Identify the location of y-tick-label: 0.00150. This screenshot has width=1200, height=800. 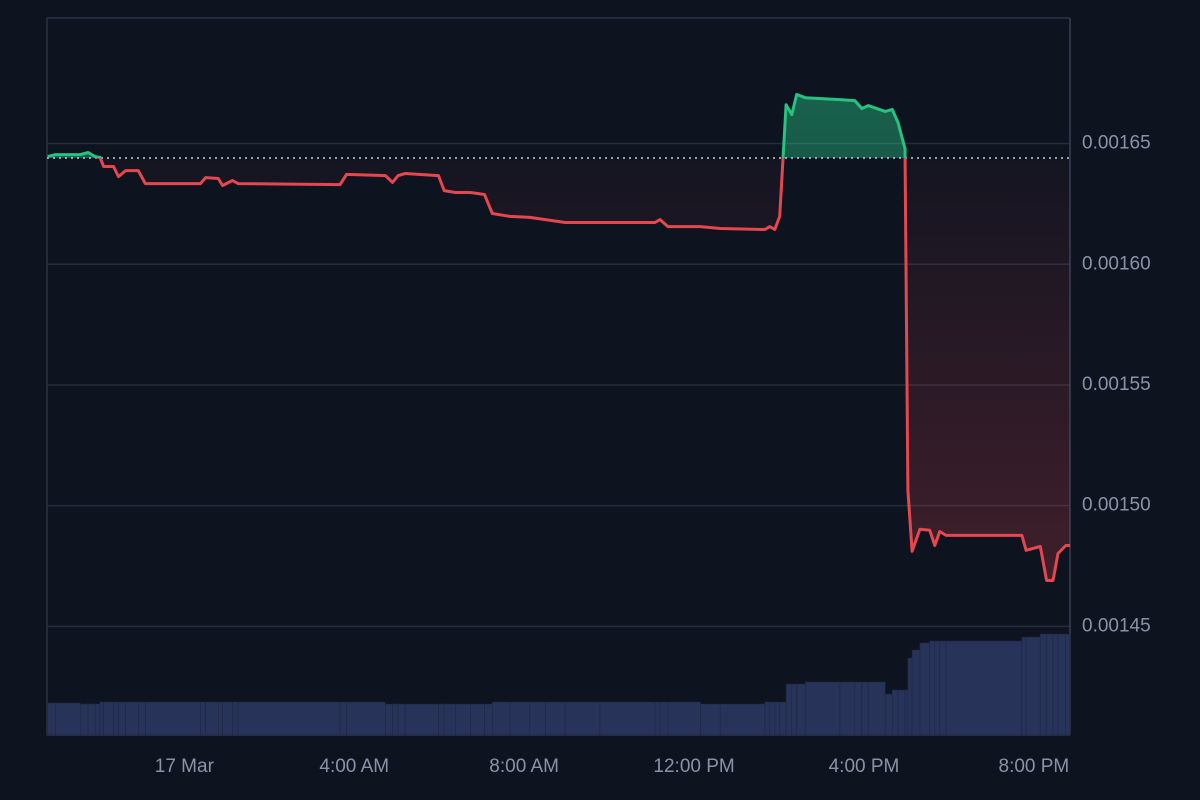
(1116, 505).